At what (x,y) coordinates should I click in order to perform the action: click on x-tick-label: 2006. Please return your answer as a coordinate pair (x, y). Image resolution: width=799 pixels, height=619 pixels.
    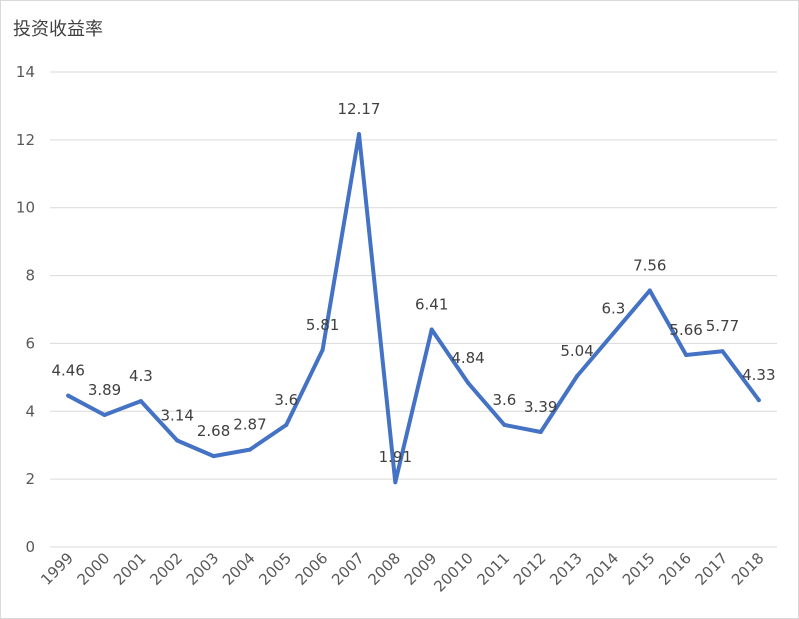
    Looking at the image, I should click on (312, 569).